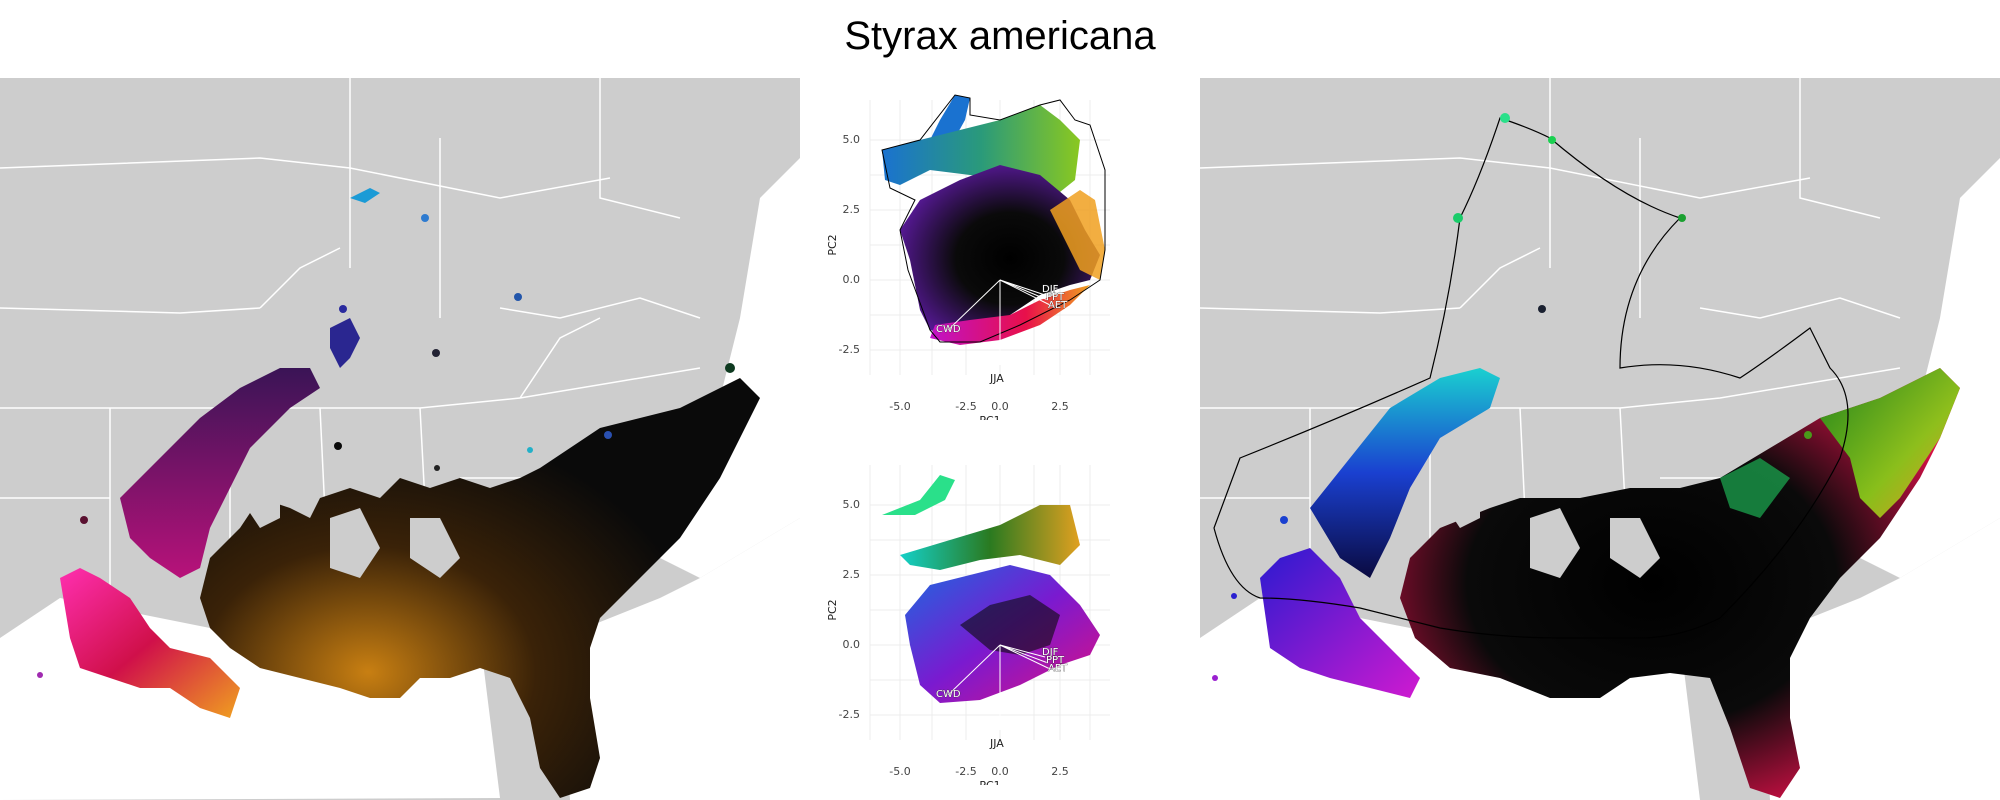 The height and width of the screenshot is (800, 2000). Describe the element at coordinates (1000, 36) in the screenshot. I see `figure-title: Styrax americana` at that location.